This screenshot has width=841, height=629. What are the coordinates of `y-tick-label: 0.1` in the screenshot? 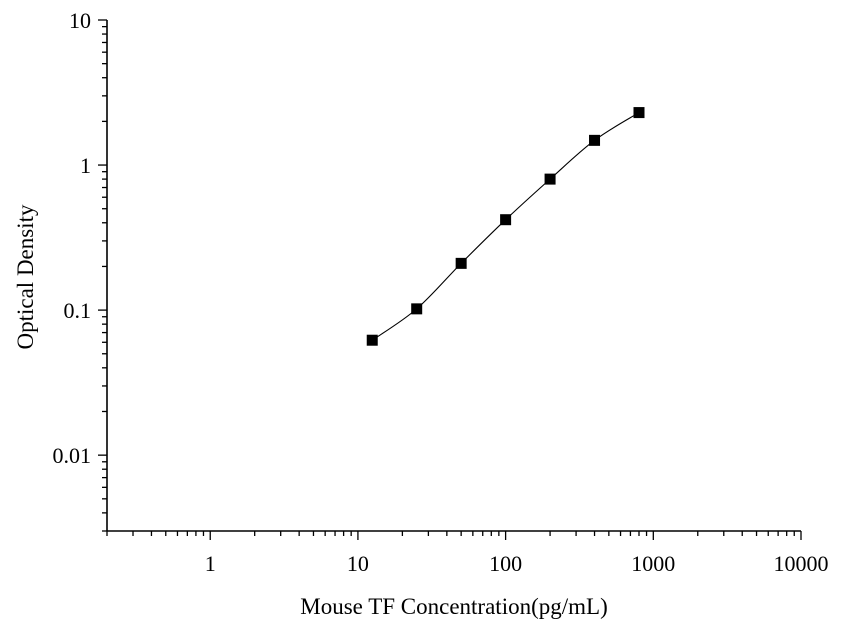 It's located at (78, 310).